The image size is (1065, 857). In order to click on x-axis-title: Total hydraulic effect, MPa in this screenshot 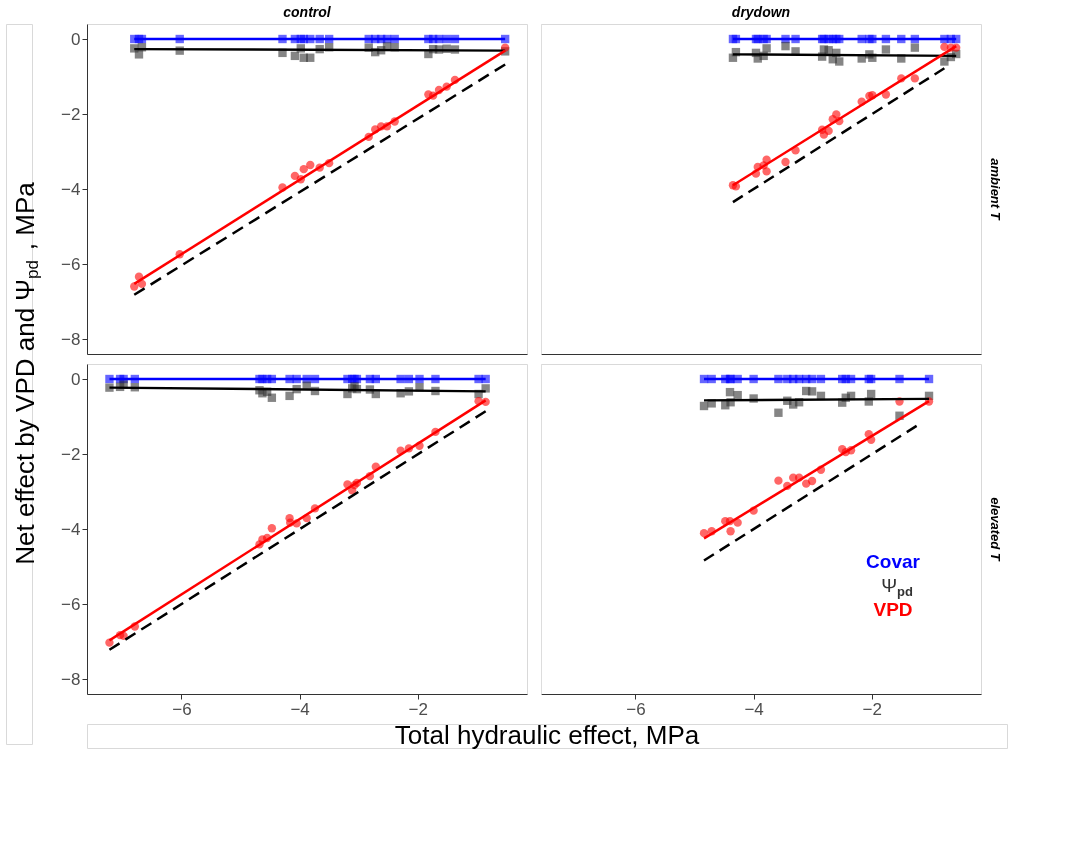, I will do `click(547, 735)`.